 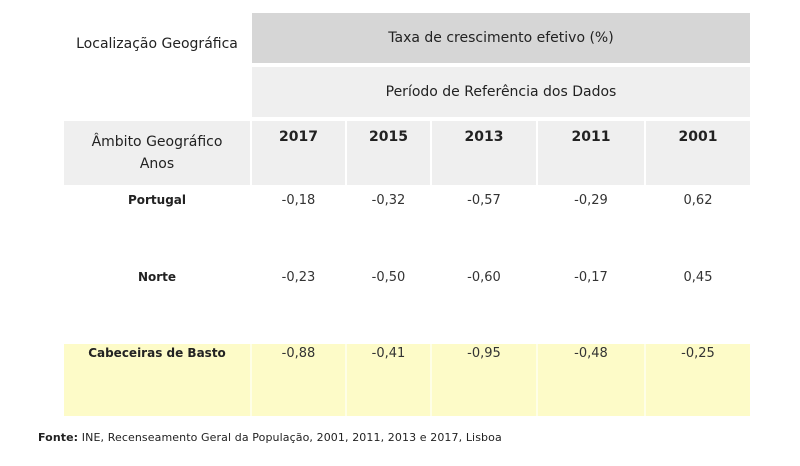 I want to click on value-cell: -0,88, so click(x=298, y=353).